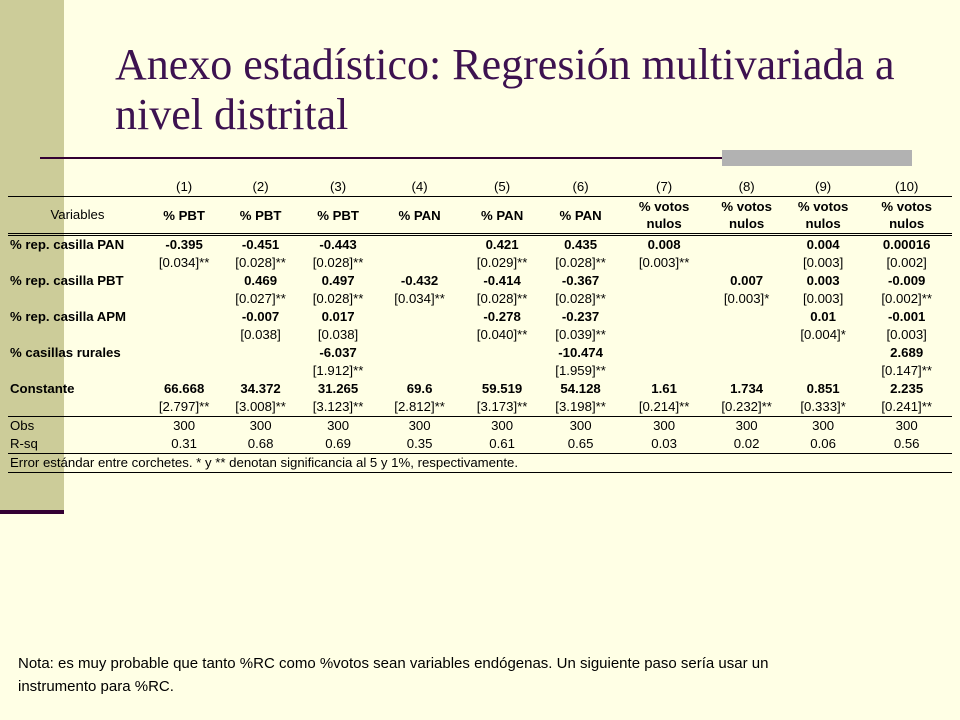  Describe the element at coordinates (823, 316) in the screenshot. I see `coefficient: 0.01` at that location.